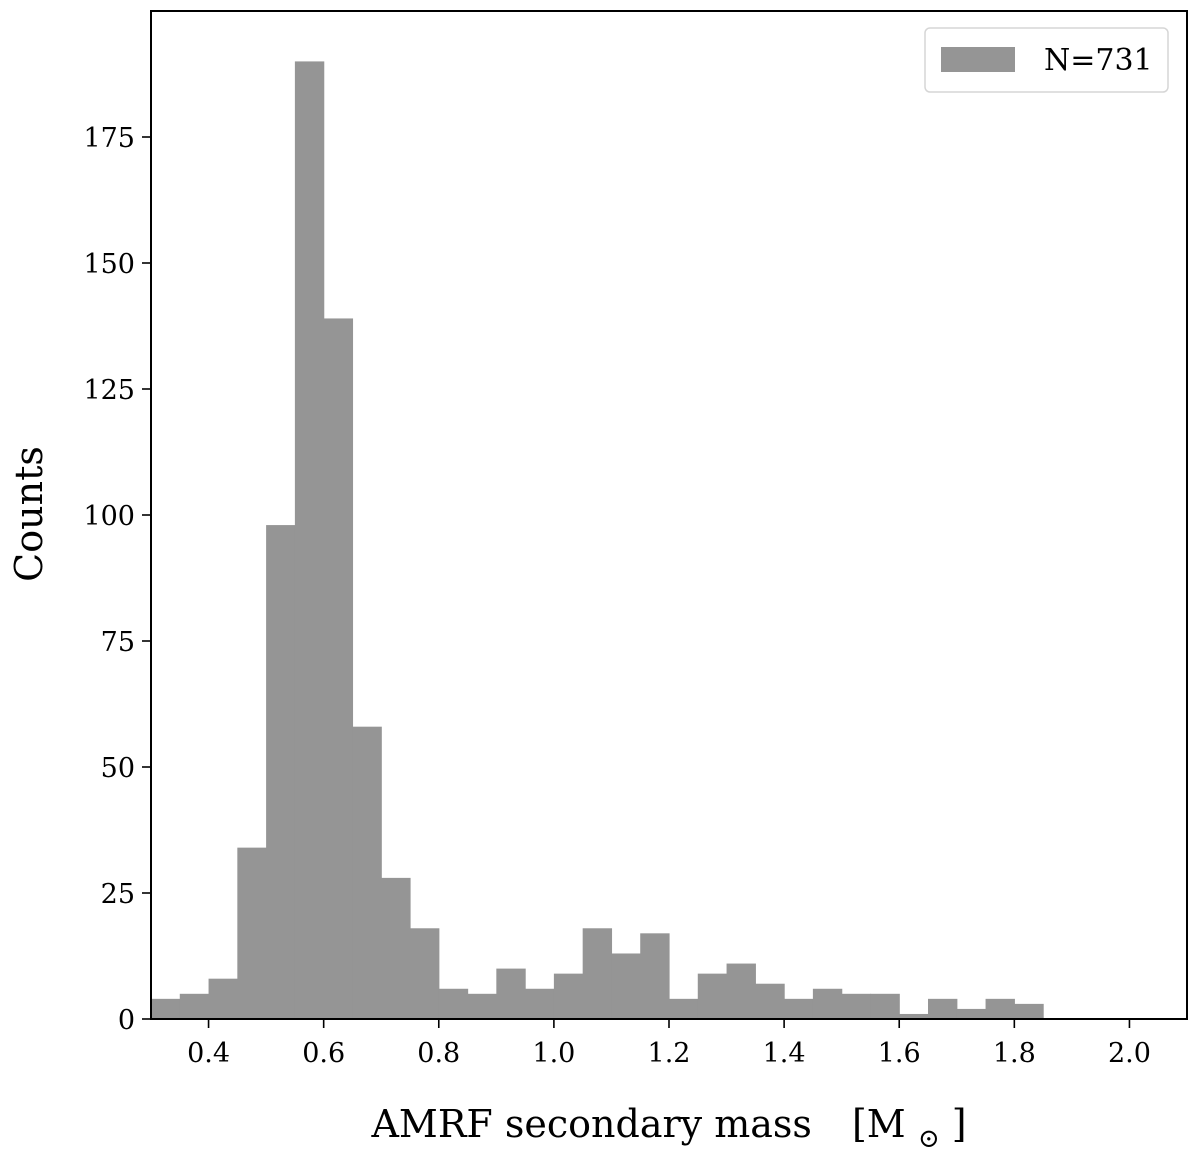 The image size is (1200, 1157). What do you see at coordinates (959, 1124) in the screenshot?
I see `x-axis-unit-close: ]` at bounding box center [959, 1124].